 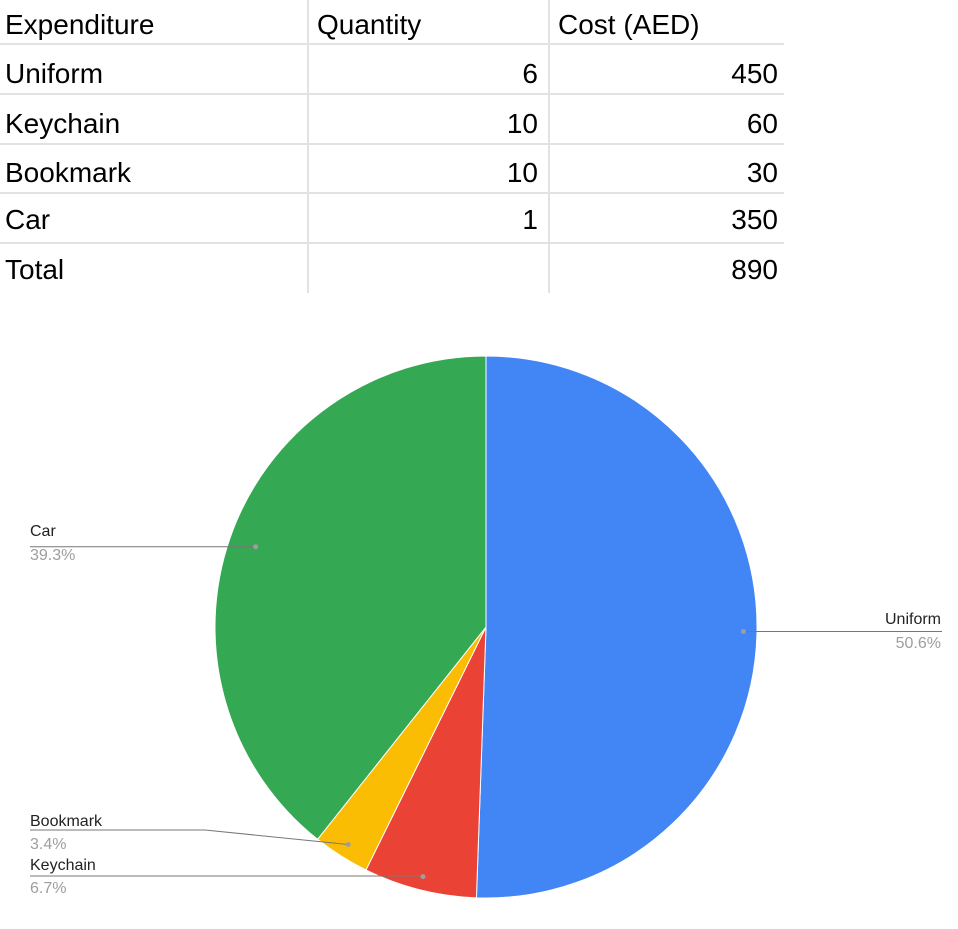 I want to click on slice-label-car: Car, so click(x=43, y=531).